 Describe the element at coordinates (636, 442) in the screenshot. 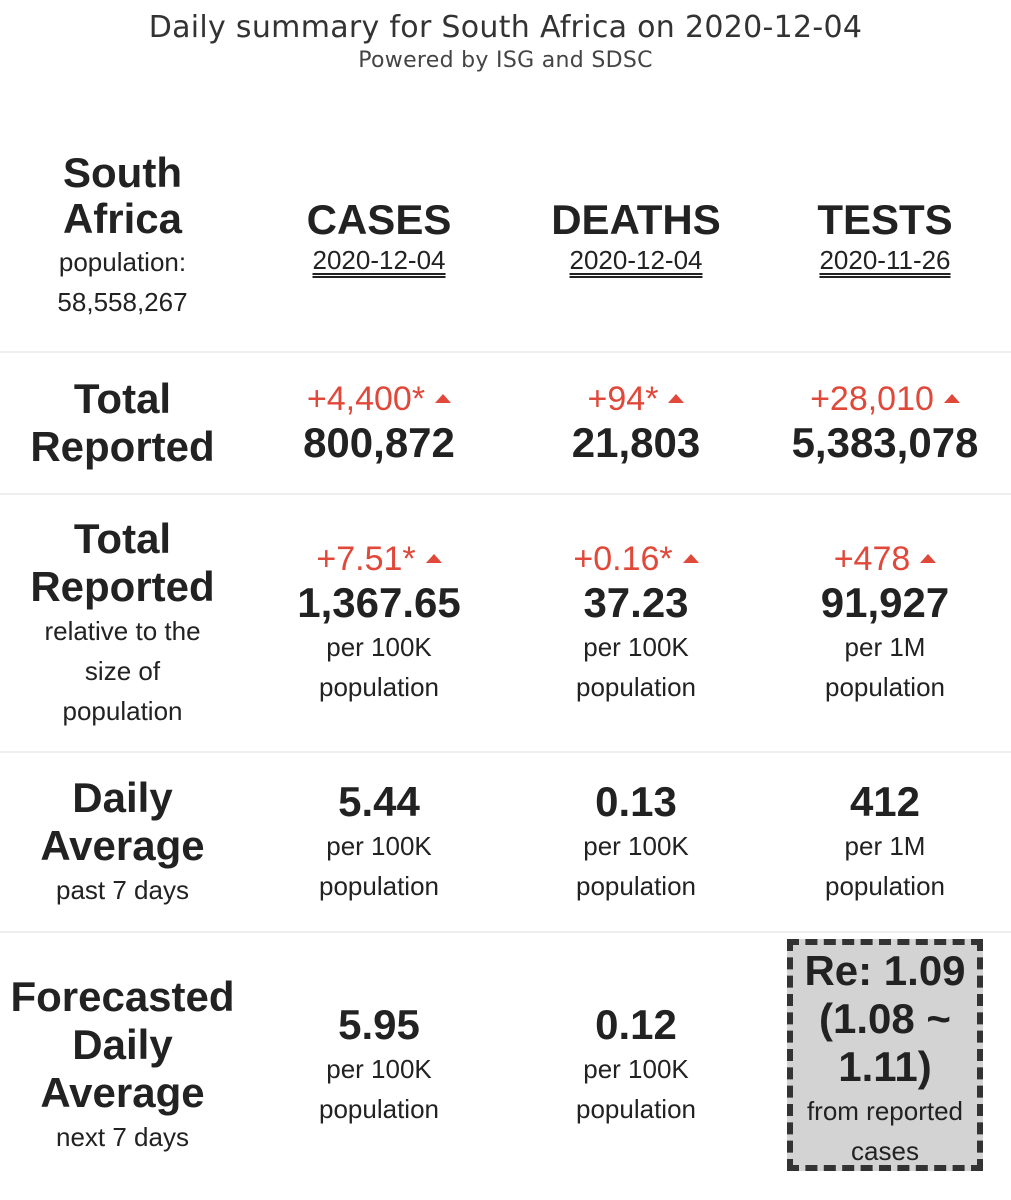

I see `total-value: 21,803` at that location.